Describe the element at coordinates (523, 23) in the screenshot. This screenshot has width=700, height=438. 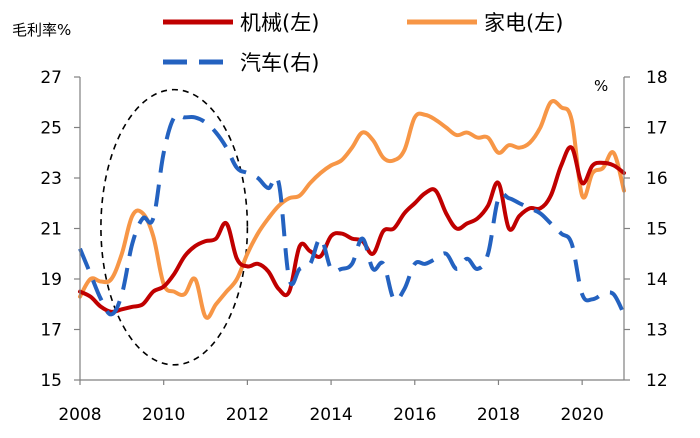
I see `legend-label: 家电(左)` at that location.